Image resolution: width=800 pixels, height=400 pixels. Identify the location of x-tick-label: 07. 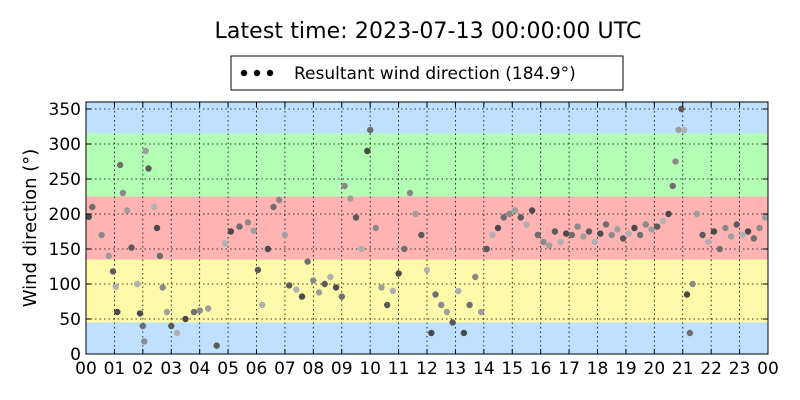
(285, 369).